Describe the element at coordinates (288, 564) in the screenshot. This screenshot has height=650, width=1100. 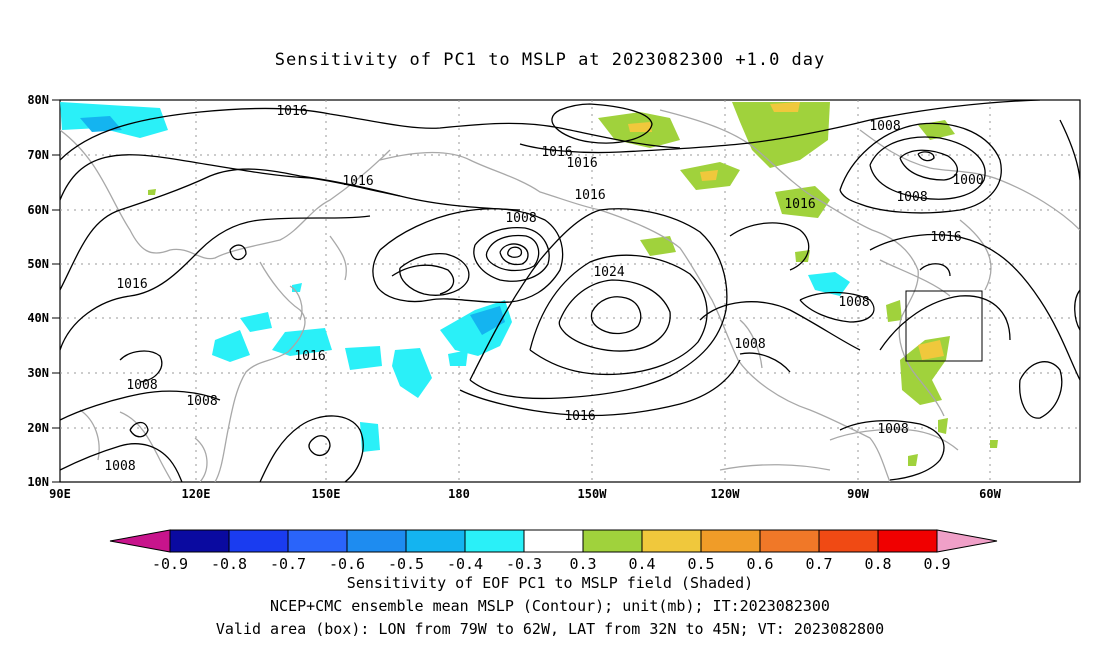
I see `colorbar-tick-label: -0.7` at that location.